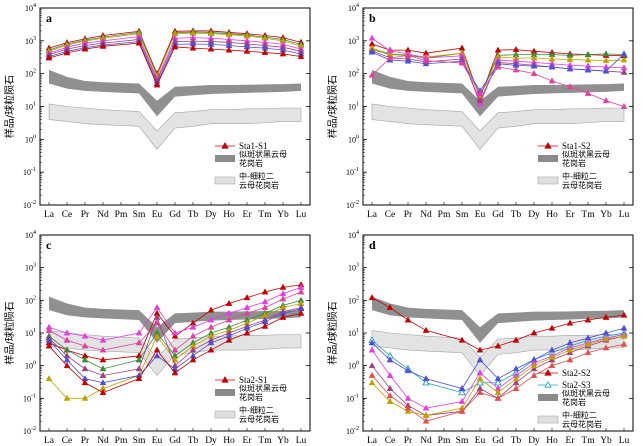 The width and height of the screenshot is (643, 446). I want to click on x-tick-label-Yb: Yb, so click(606, 441).